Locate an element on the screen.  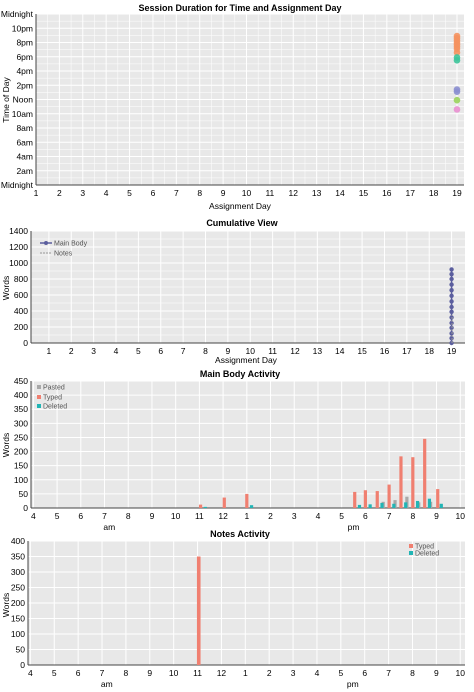
x-tick-label: 14 is located at coordinates (340, 351).